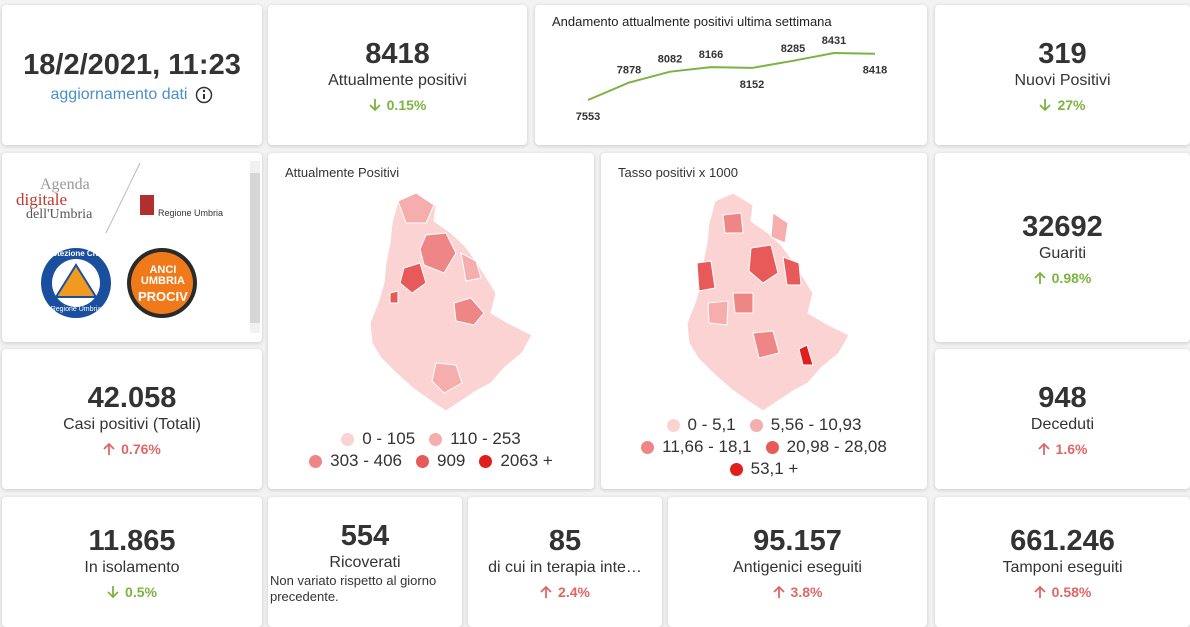 The height and width of the screenshot is (627, 1190). I want to click on logo-text: PROCIV, so click(163, 296).